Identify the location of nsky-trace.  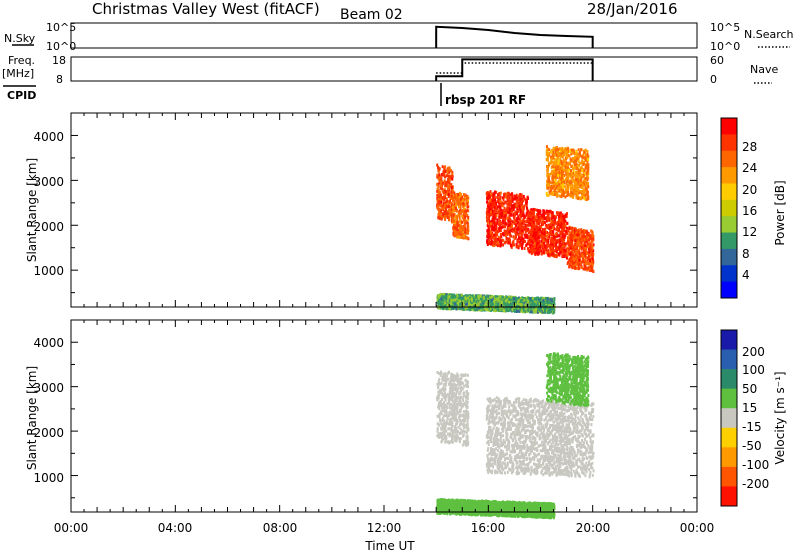
(514, 37).